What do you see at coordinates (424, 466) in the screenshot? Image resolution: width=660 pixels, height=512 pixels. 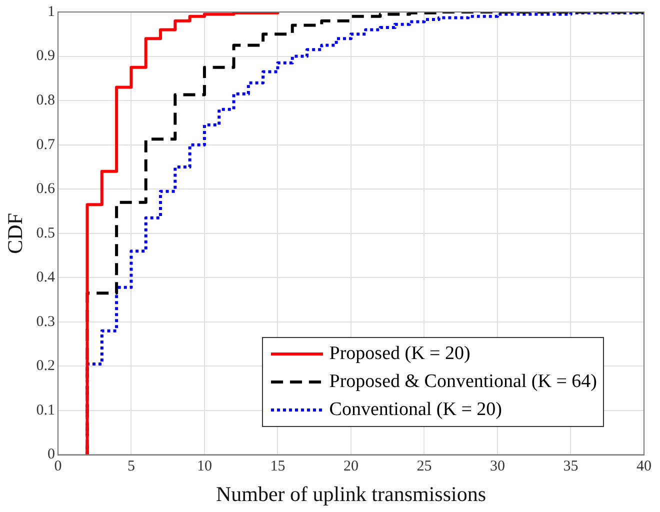 I see `x-tick-label: 25` at bounding box center [424, 466].